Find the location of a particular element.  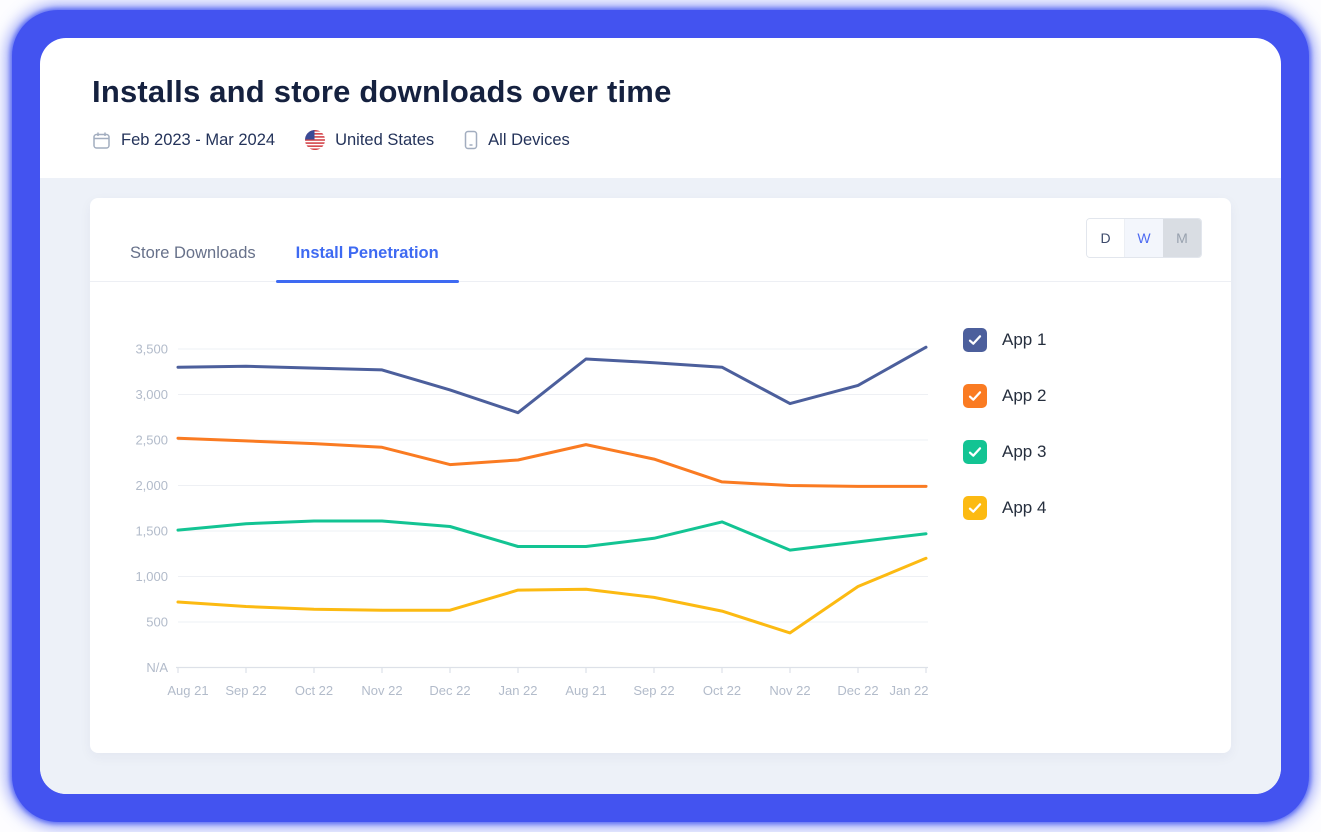

legend-label: App 4 is located at coordinates (1024, 507).